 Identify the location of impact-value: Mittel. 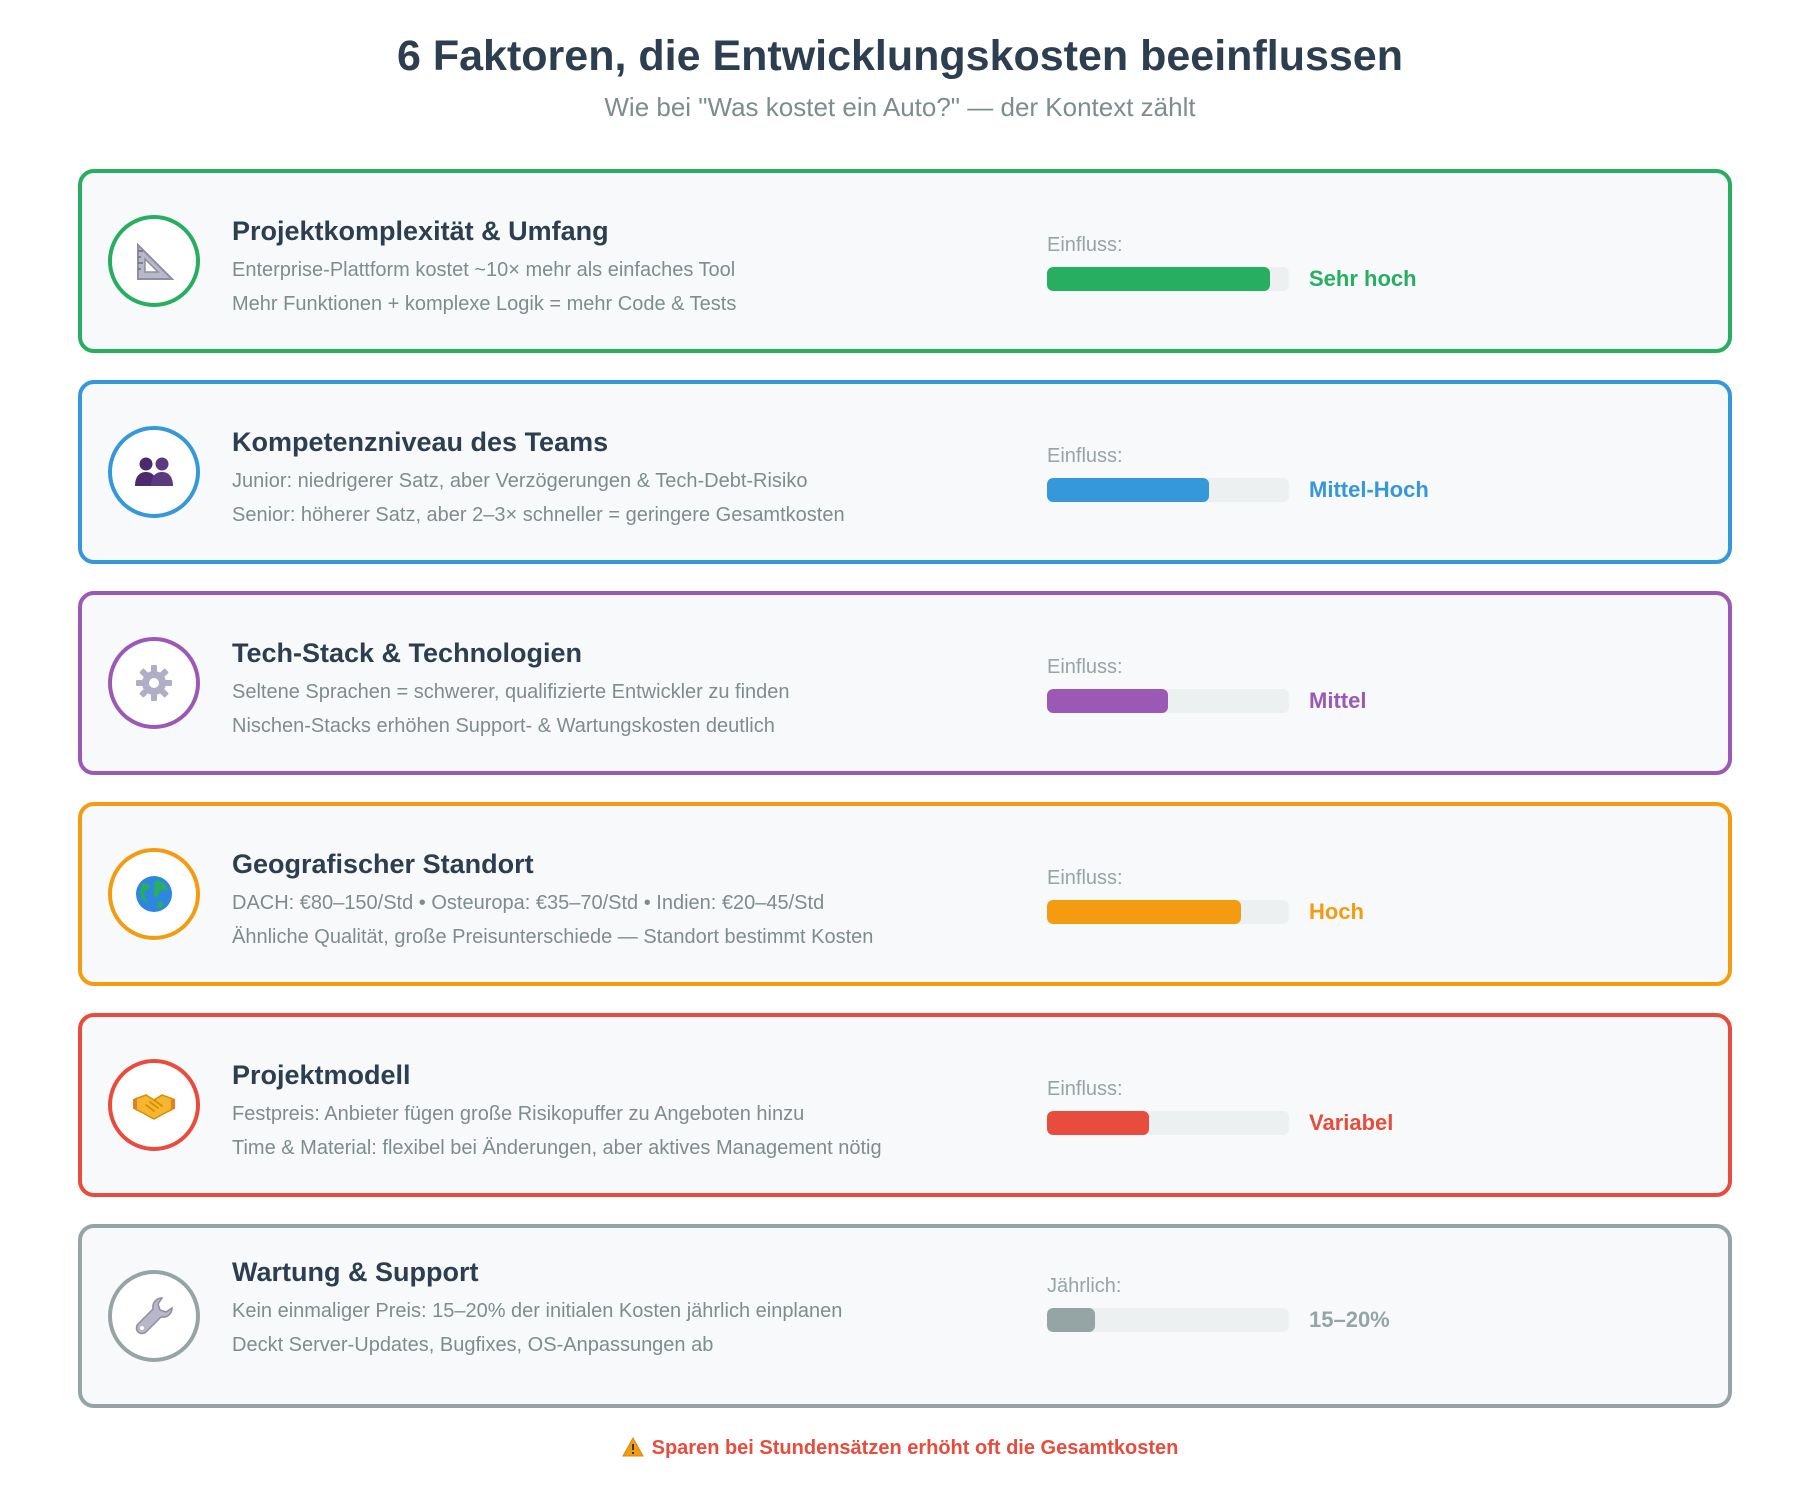
(1338, 700).